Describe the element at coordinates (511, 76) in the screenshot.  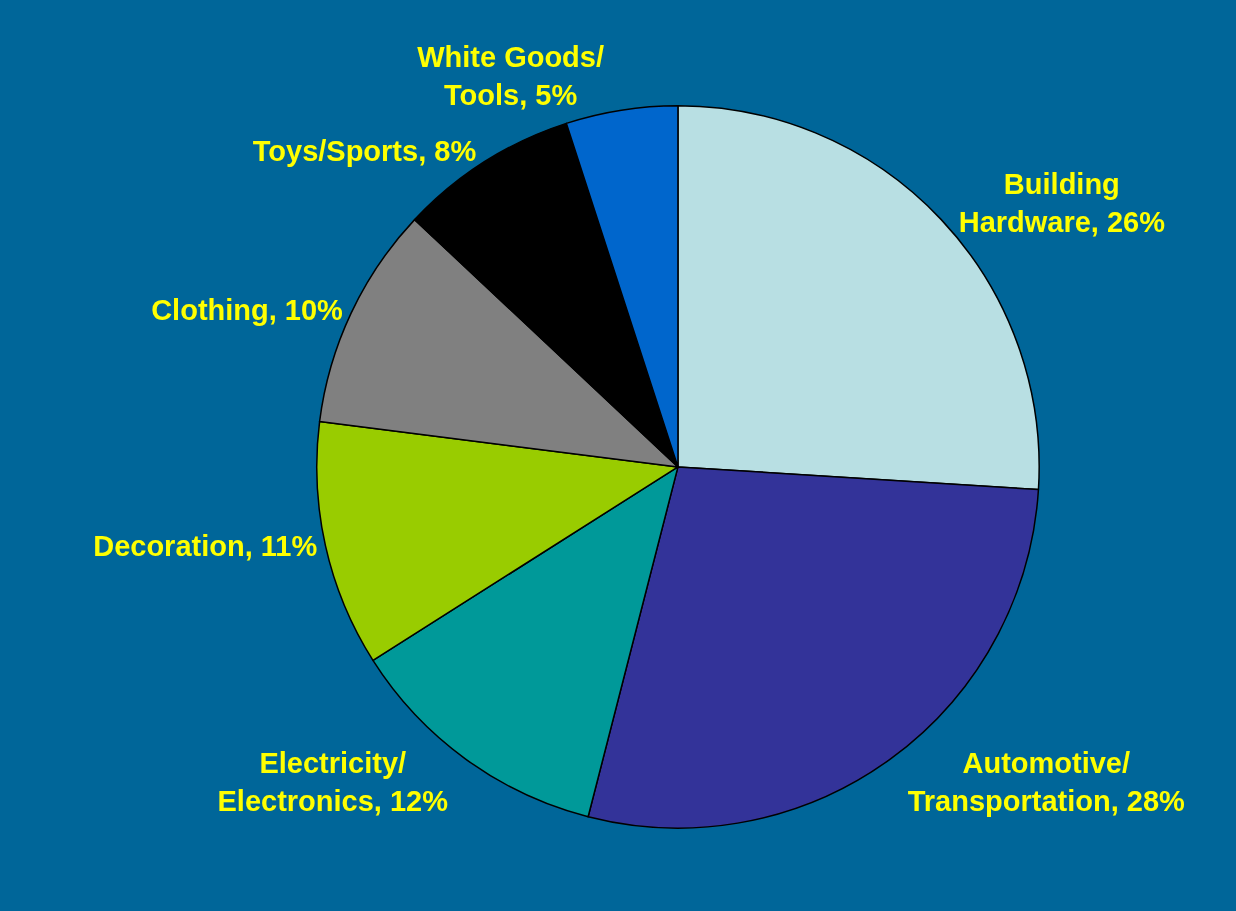
I see `slice-label: White Goods/Tools, 5%` at that location.